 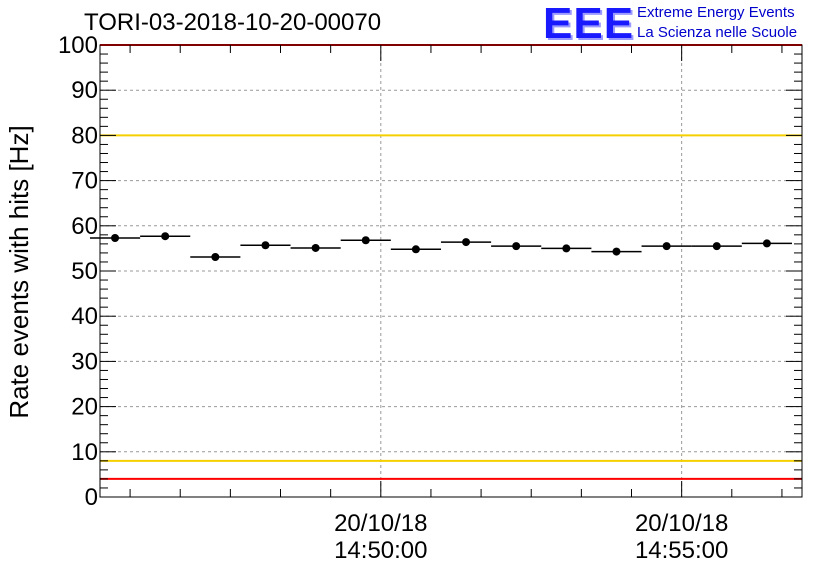 What do you see at coordinates (84, 361) in the screenshot?
I see `y-tick-label: 30` at bounding box center [84, 361].